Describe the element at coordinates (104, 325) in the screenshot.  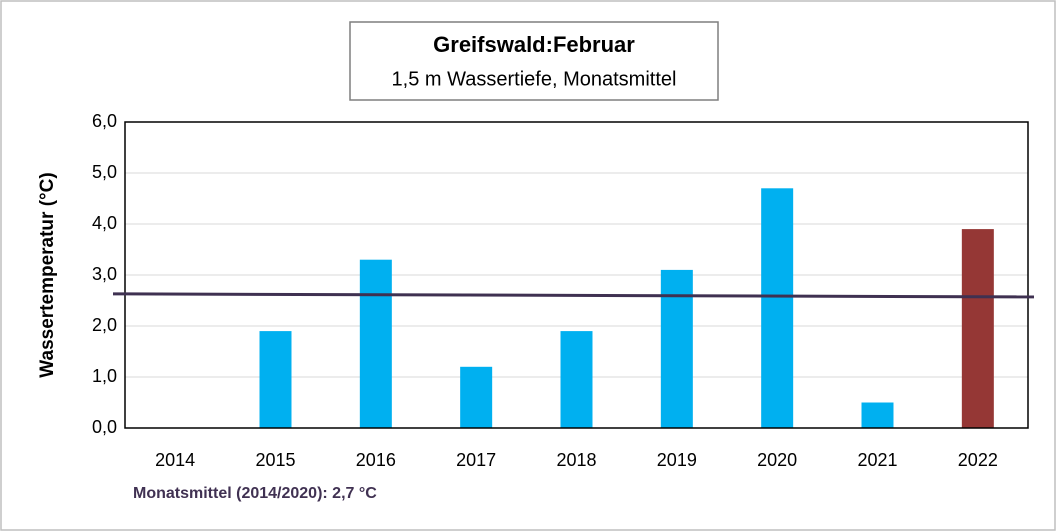
I see `y-tick-label: 2,0` at that location.